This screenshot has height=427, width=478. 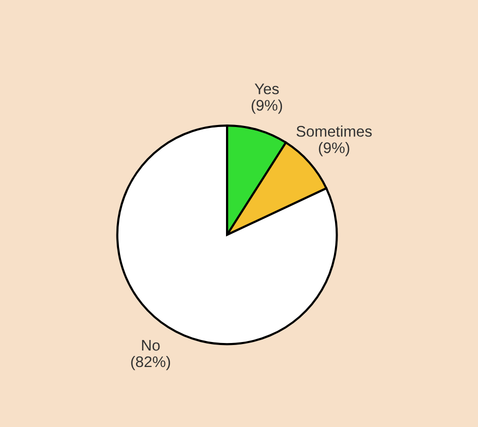 I want to click on slice-label: Yes, so click(x=266, y=89).